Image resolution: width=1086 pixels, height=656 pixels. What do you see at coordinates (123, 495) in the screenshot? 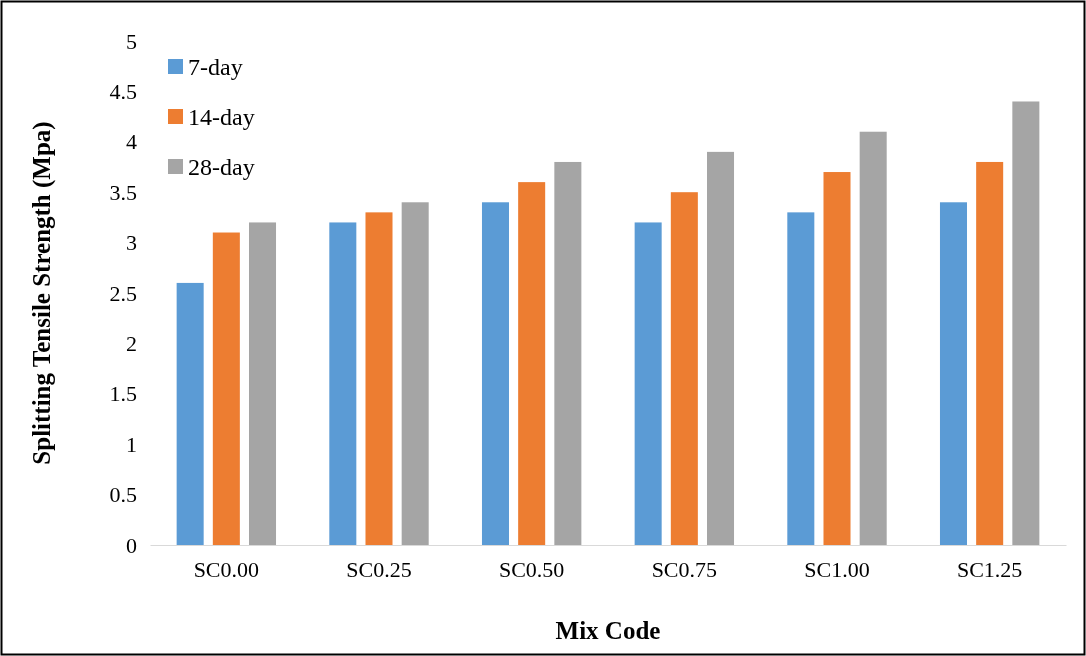
I see `y-tick-label: 0.5` at bounding box center [123, 495].